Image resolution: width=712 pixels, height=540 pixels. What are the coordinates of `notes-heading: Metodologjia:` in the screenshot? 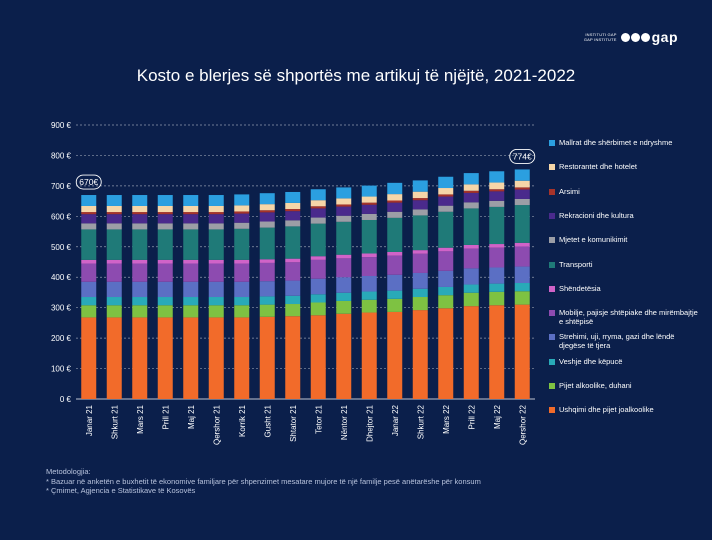 It's located at (68, 471).